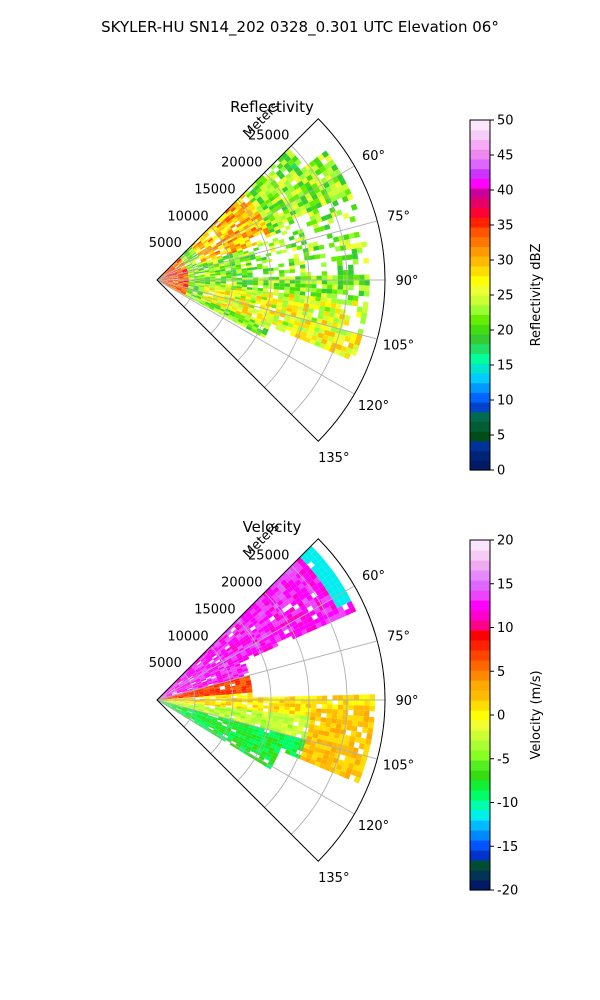 This screenshot has height=1000, width=600. What do you see at coordinates (536, 295) in the screenshot?
I see `reflectivity-colorbar-label: Reflectivity dBZ` at bounding box center [536, 295].